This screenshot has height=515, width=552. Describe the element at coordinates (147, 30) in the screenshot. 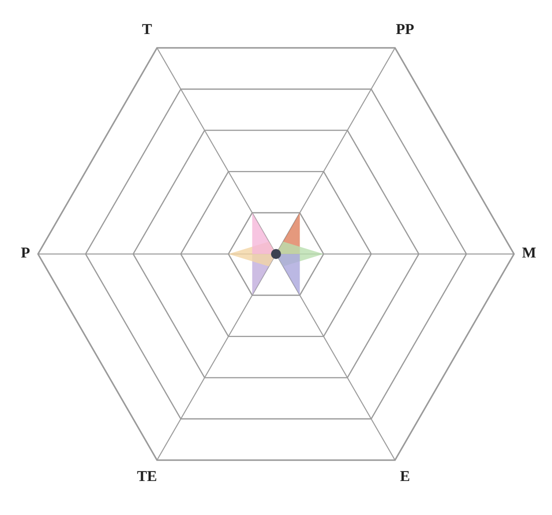

I see `spoke-label: T` at that location.